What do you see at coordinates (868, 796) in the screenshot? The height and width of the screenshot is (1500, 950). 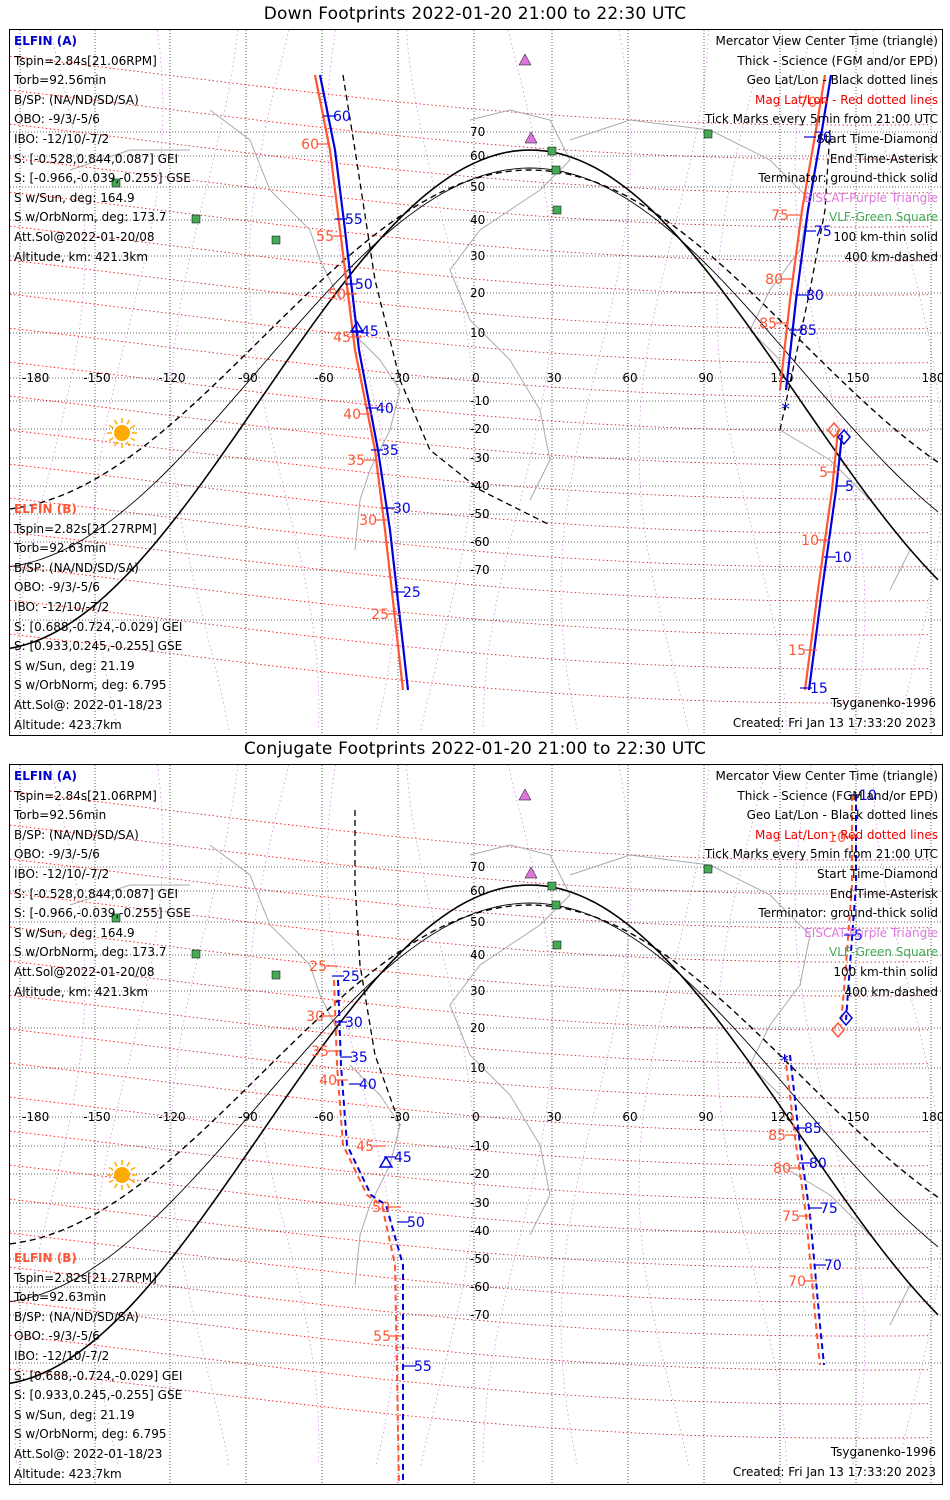 I see `elfin-a-tick-label: 10` at bounding box center [868, 796].